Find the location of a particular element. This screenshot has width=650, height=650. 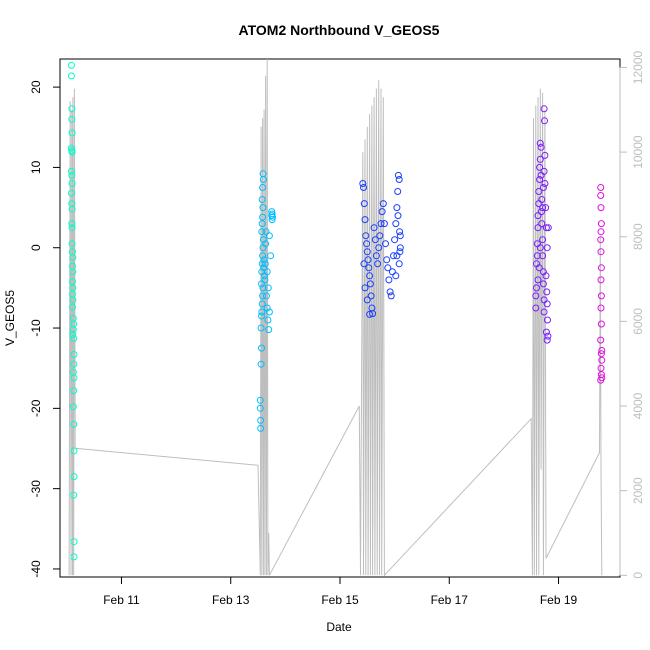

chart-title: ATOM2 Northbound V_GEOS5 is located at coordinates (339, 30).